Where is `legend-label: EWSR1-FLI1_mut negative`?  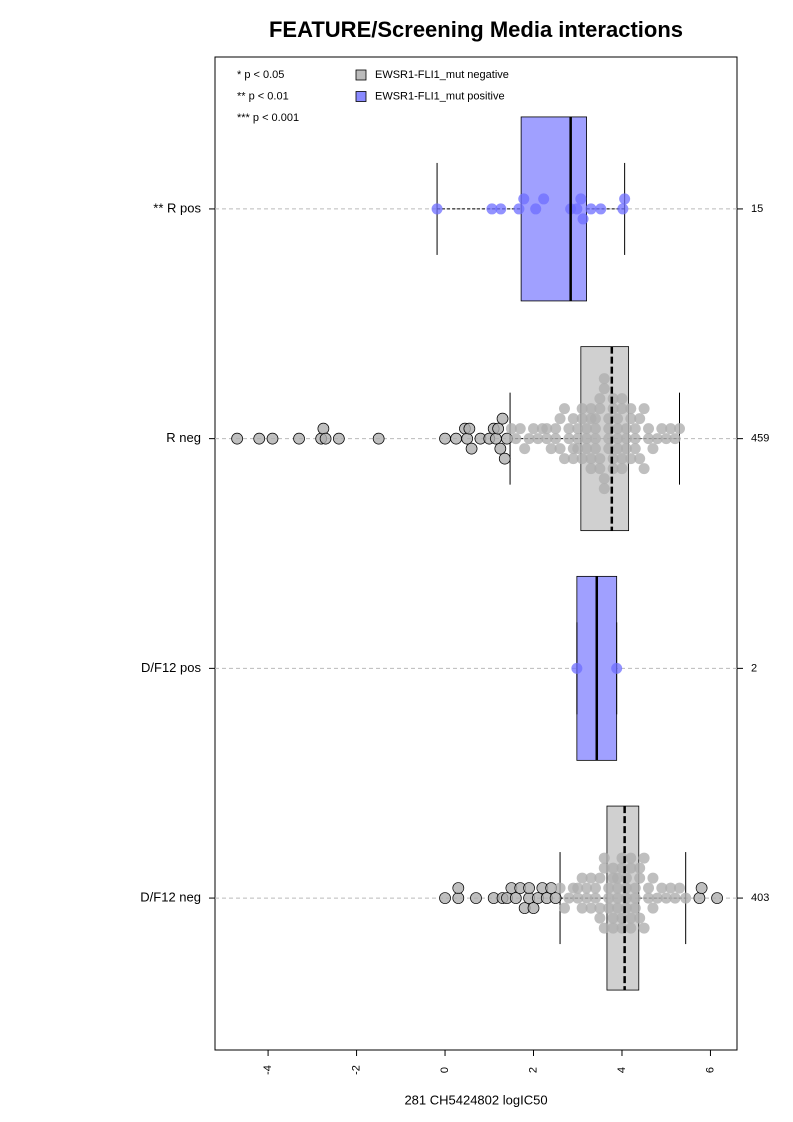
legend-label: EWSR1-FLI1_mut negative is located at coordinates (442, 75).